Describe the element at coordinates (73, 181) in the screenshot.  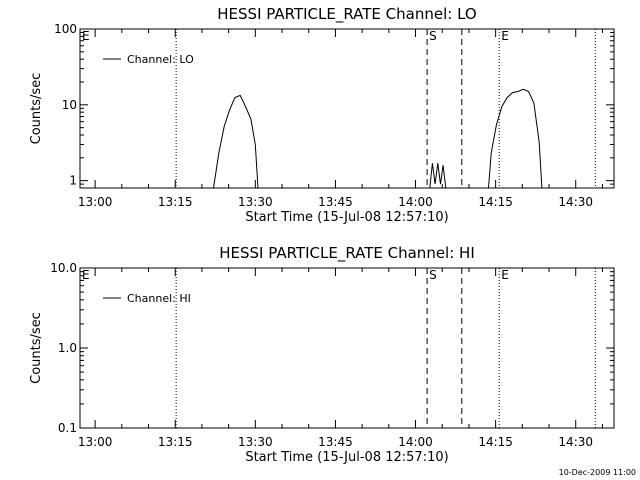
I see `y-tick-label: 1` at that location.